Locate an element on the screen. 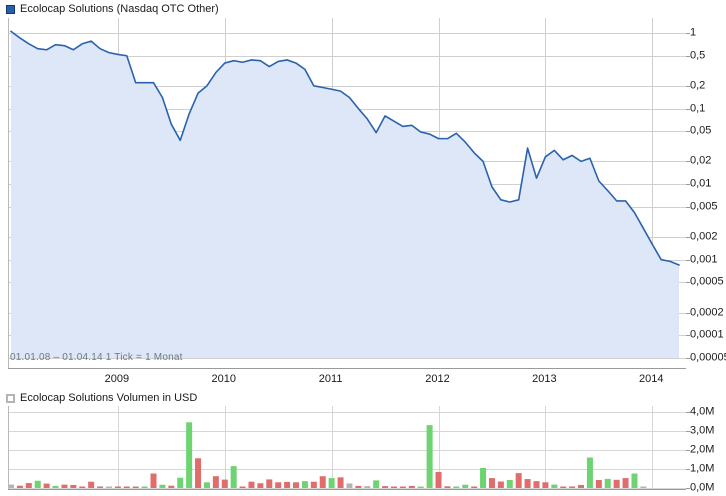 The height and width of the screenshot is (496, 726). price-y-tick-label: 0,00005 is located at coordinates (708, 357).